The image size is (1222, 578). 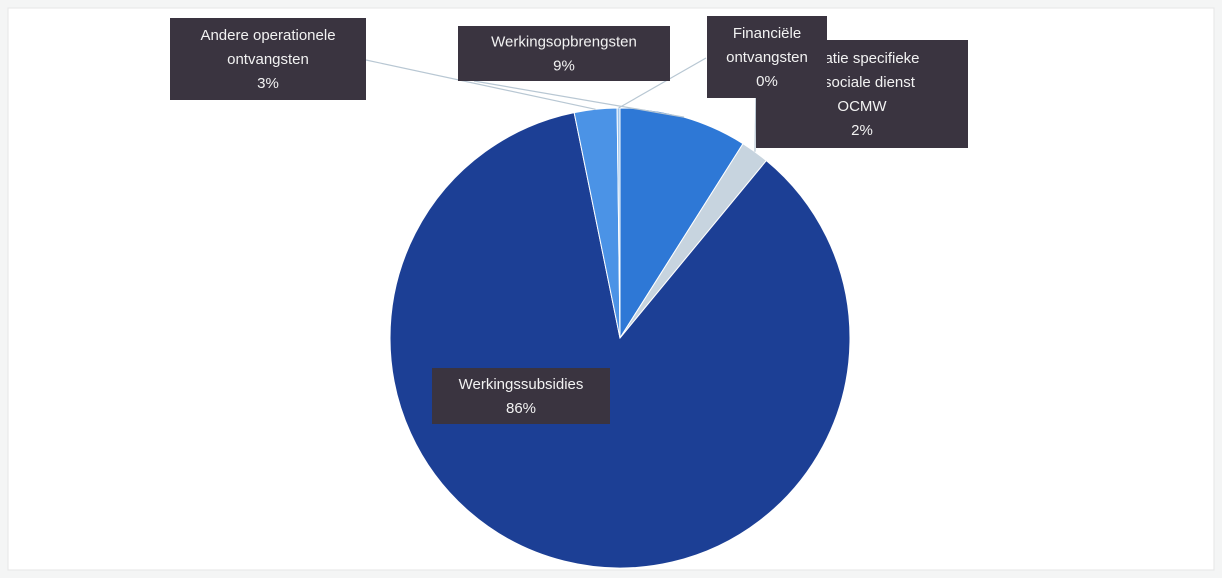 What do you see at coordinates (268, 83) in the screenshot?
I see `slice-percent: 3%` at bounding box center [268, 83].